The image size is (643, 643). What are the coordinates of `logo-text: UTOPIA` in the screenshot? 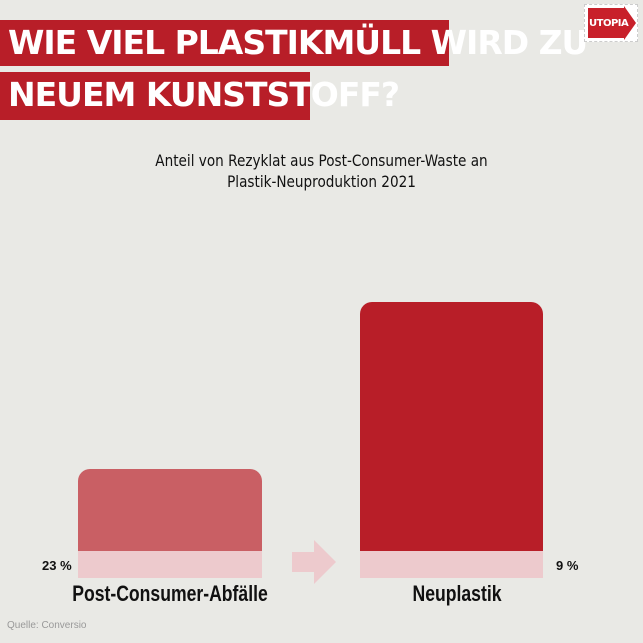 It's located at (609, 23).